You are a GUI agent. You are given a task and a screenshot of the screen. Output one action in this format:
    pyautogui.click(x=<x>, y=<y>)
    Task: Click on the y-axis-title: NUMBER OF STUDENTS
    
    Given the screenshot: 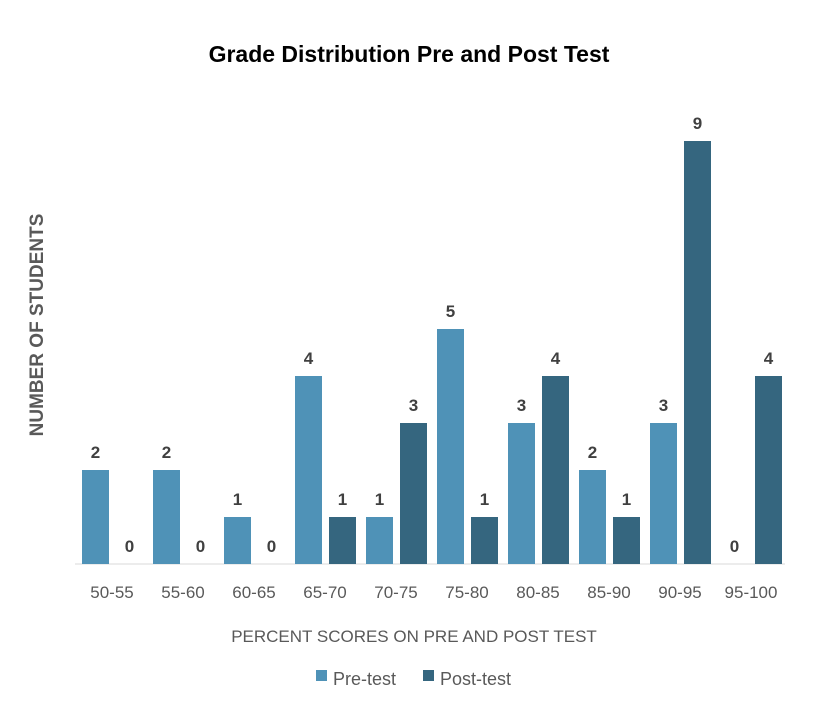 What is the action you would take?
    pyautogui.click(x=37, y=325)
    